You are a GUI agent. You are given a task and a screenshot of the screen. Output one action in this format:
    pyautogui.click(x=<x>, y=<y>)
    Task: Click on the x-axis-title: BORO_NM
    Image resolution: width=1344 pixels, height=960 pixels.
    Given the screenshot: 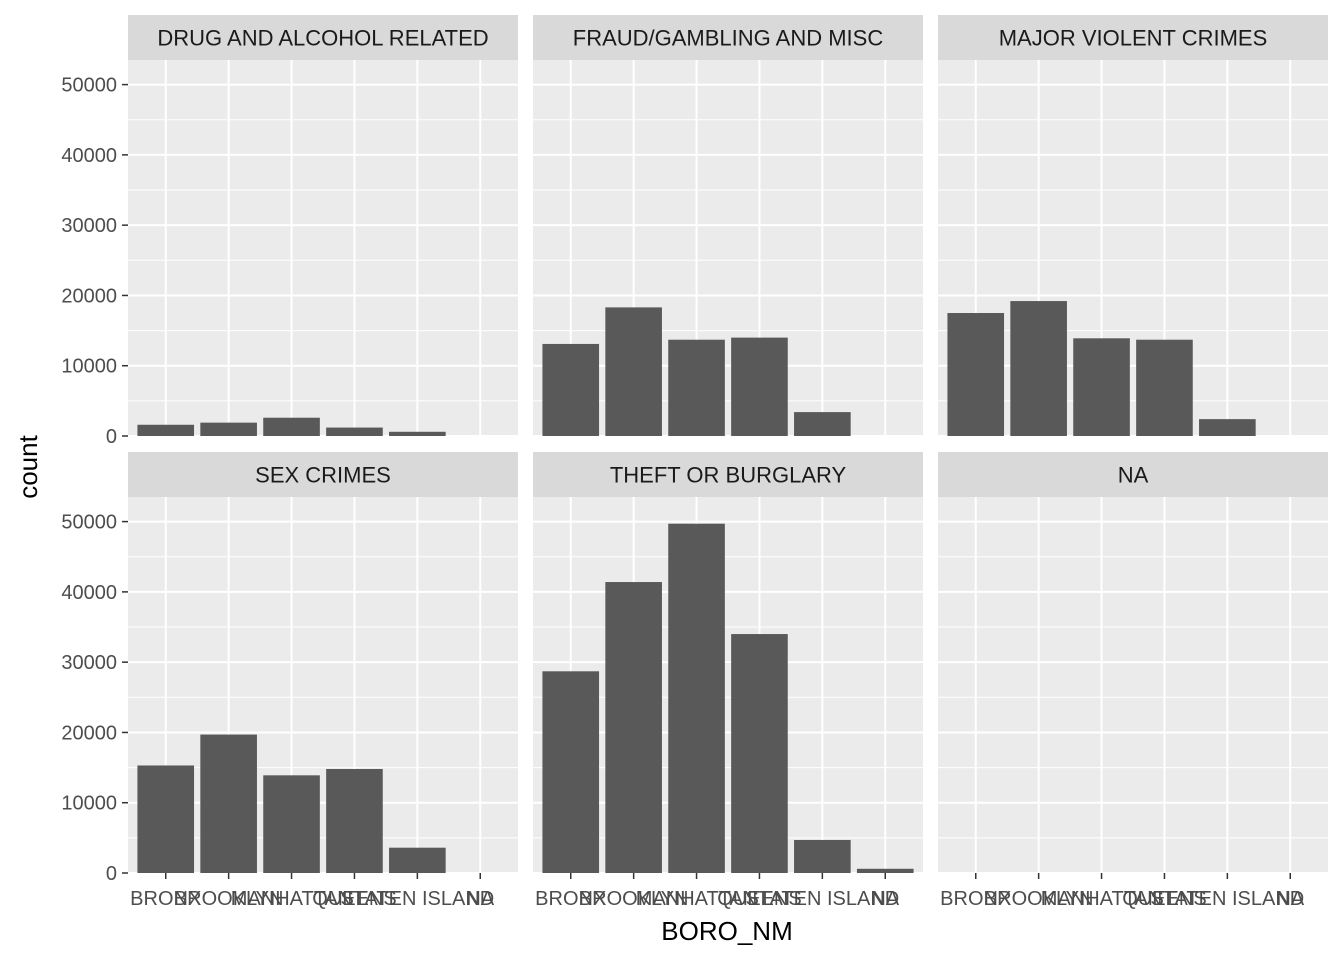 What is the action you would take?
    pyautogui.click(x=726, y=931)
    